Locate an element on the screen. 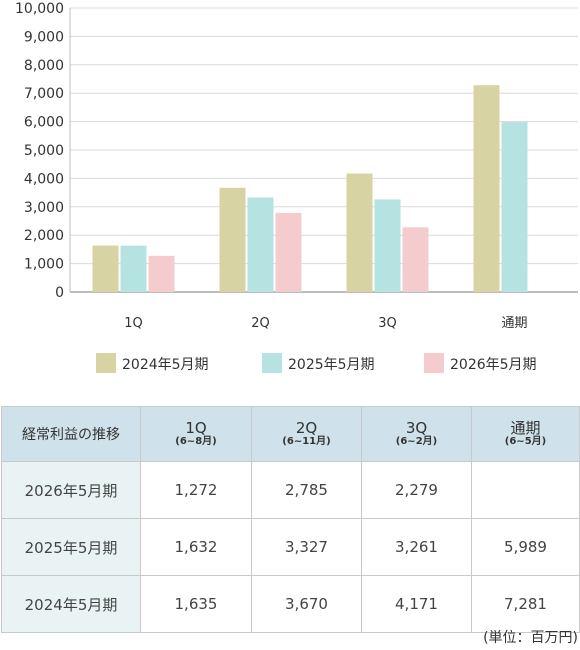 The height and width of the screenshot is (650, 580). header-period: (6~5月) is located at coordinates (525, 441).